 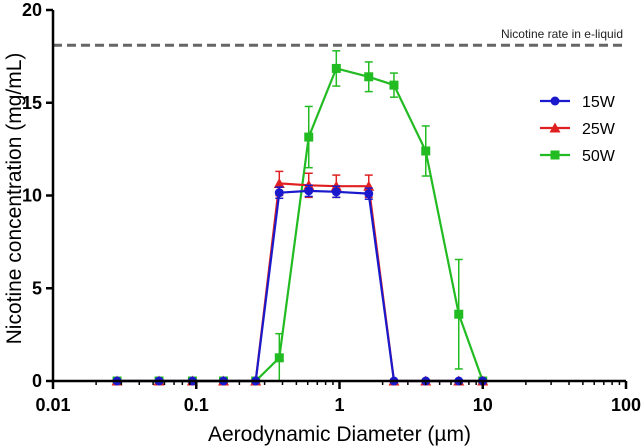 I want to click on x-tick-label: 100, so click(x=626, y=405).